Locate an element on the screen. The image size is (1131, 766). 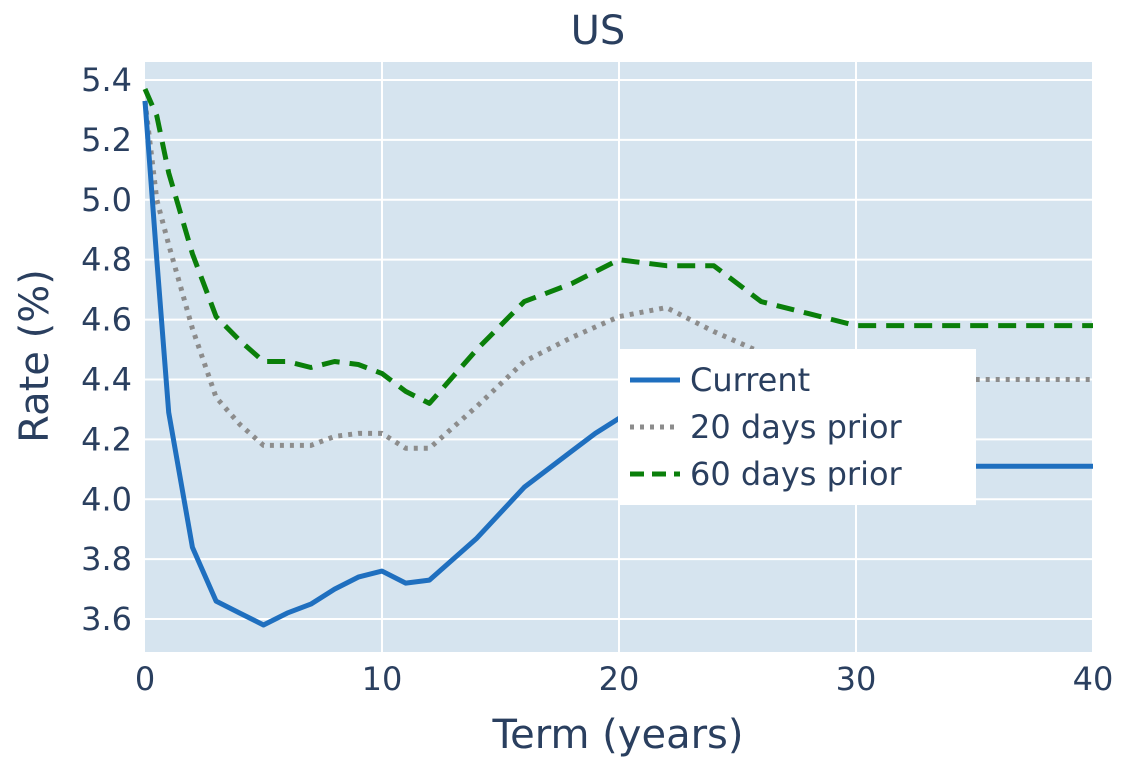
y-tick-label: 5.0 is located at coordinates (106, 200).